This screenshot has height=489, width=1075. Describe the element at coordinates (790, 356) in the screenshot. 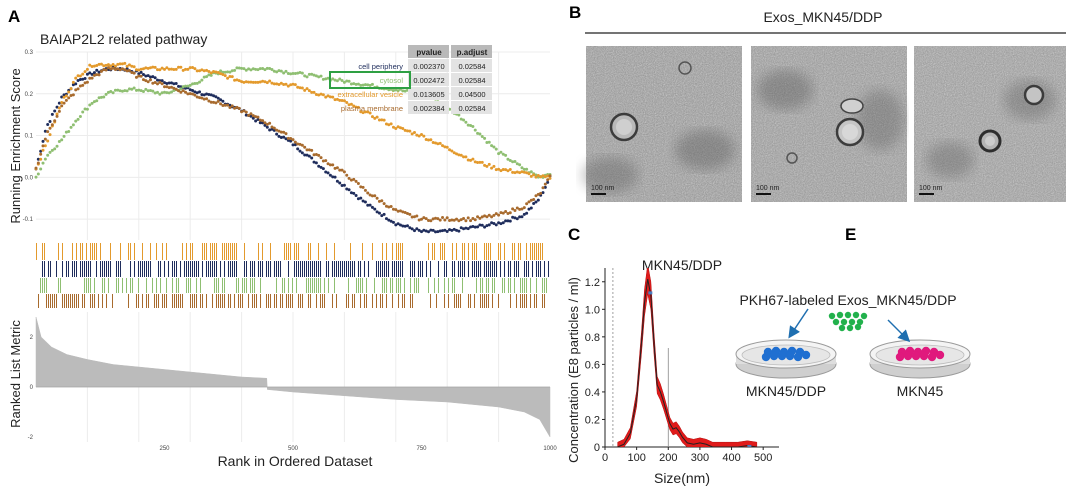

I see `cell` at that location.